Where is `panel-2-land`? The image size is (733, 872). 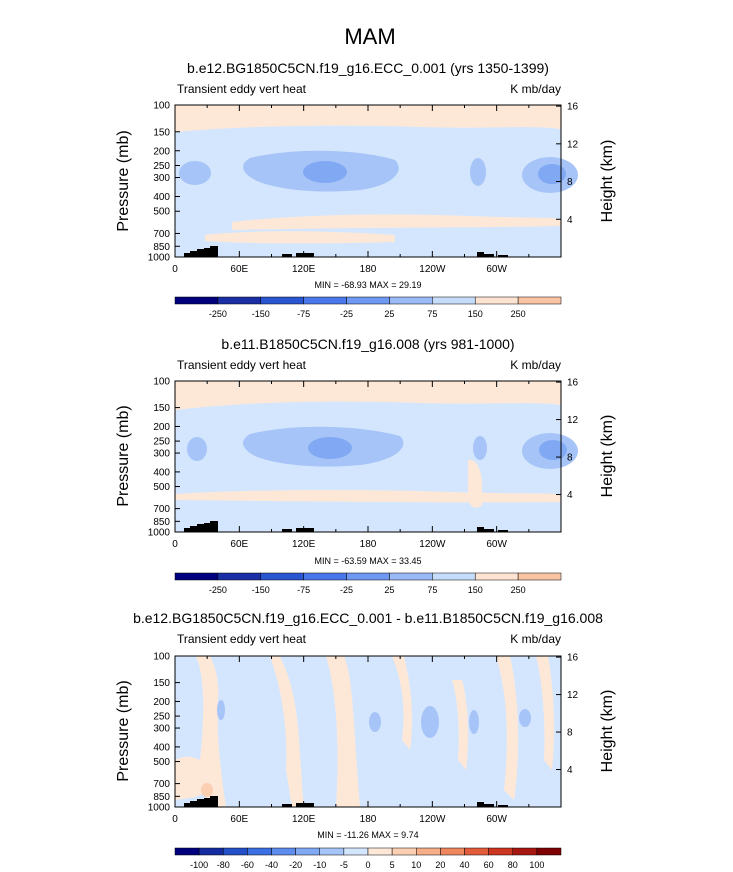 panel-2-land is located at coordinates (346, 526).